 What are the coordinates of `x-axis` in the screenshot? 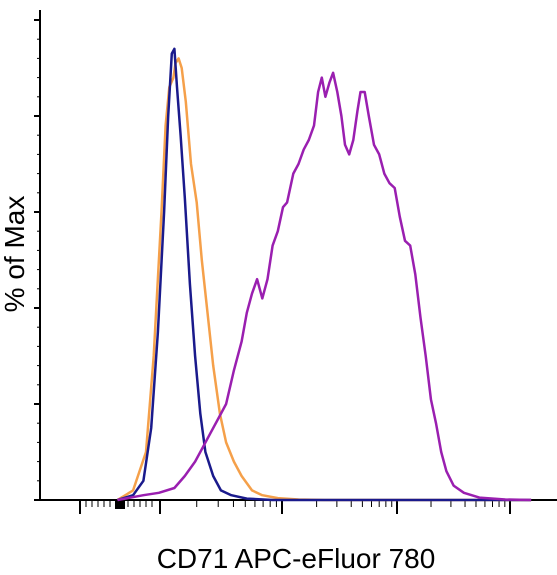 It's located at (298, 506).